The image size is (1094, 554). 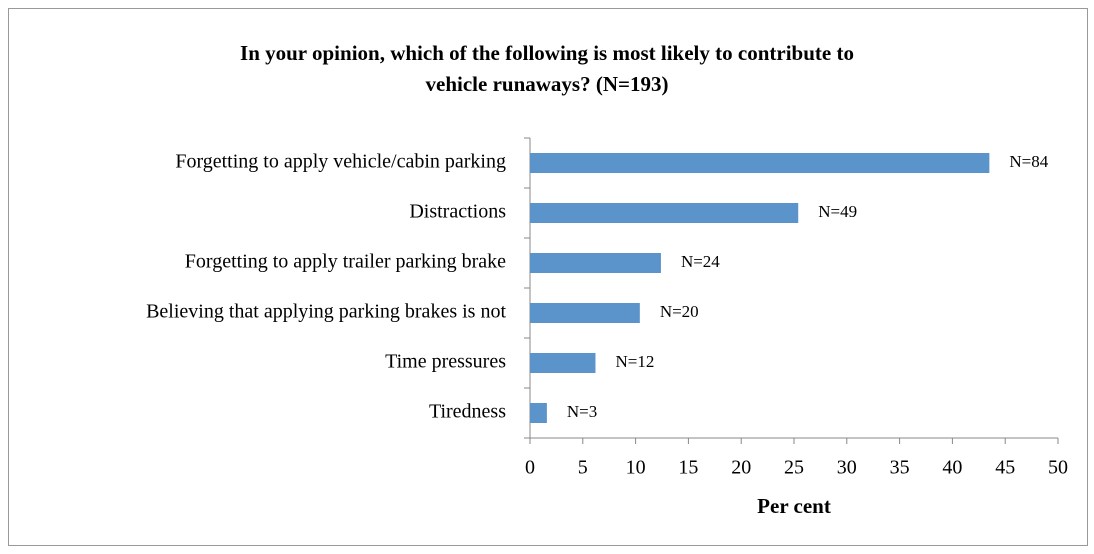 What do you see at coordinates (457, 212) in the screenshot?
I see `y-tick-label: Distractions` at bounding box center [457, 212].